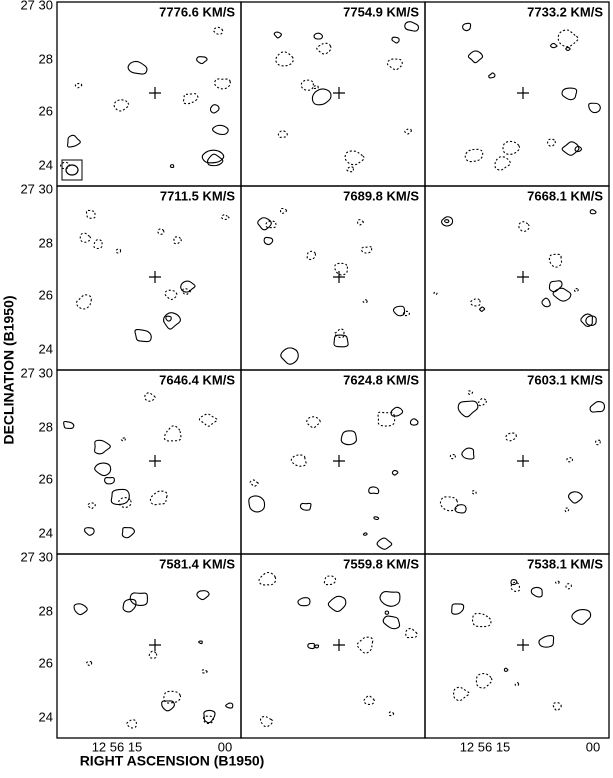  I want to click on velocity-label: 7689.8 KM/S, so click(381, 195).